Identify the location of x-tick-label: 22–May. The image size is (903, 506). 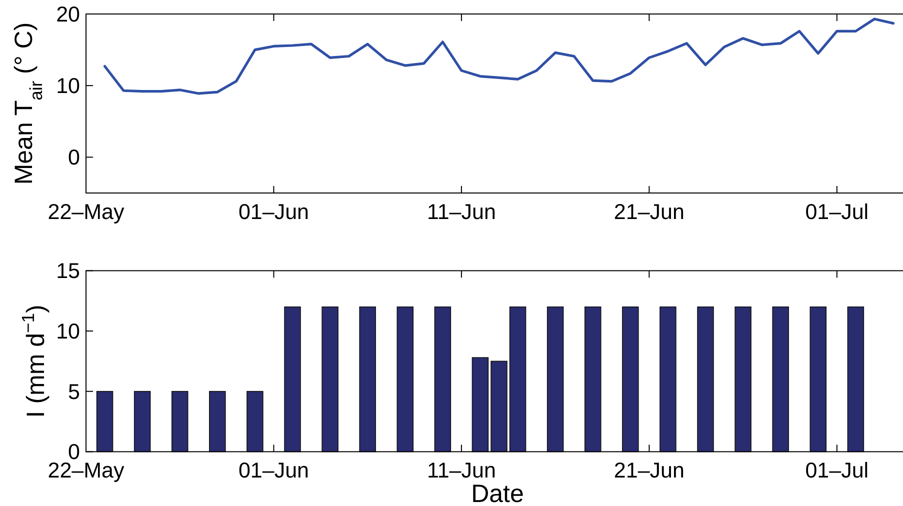
(86, 212).